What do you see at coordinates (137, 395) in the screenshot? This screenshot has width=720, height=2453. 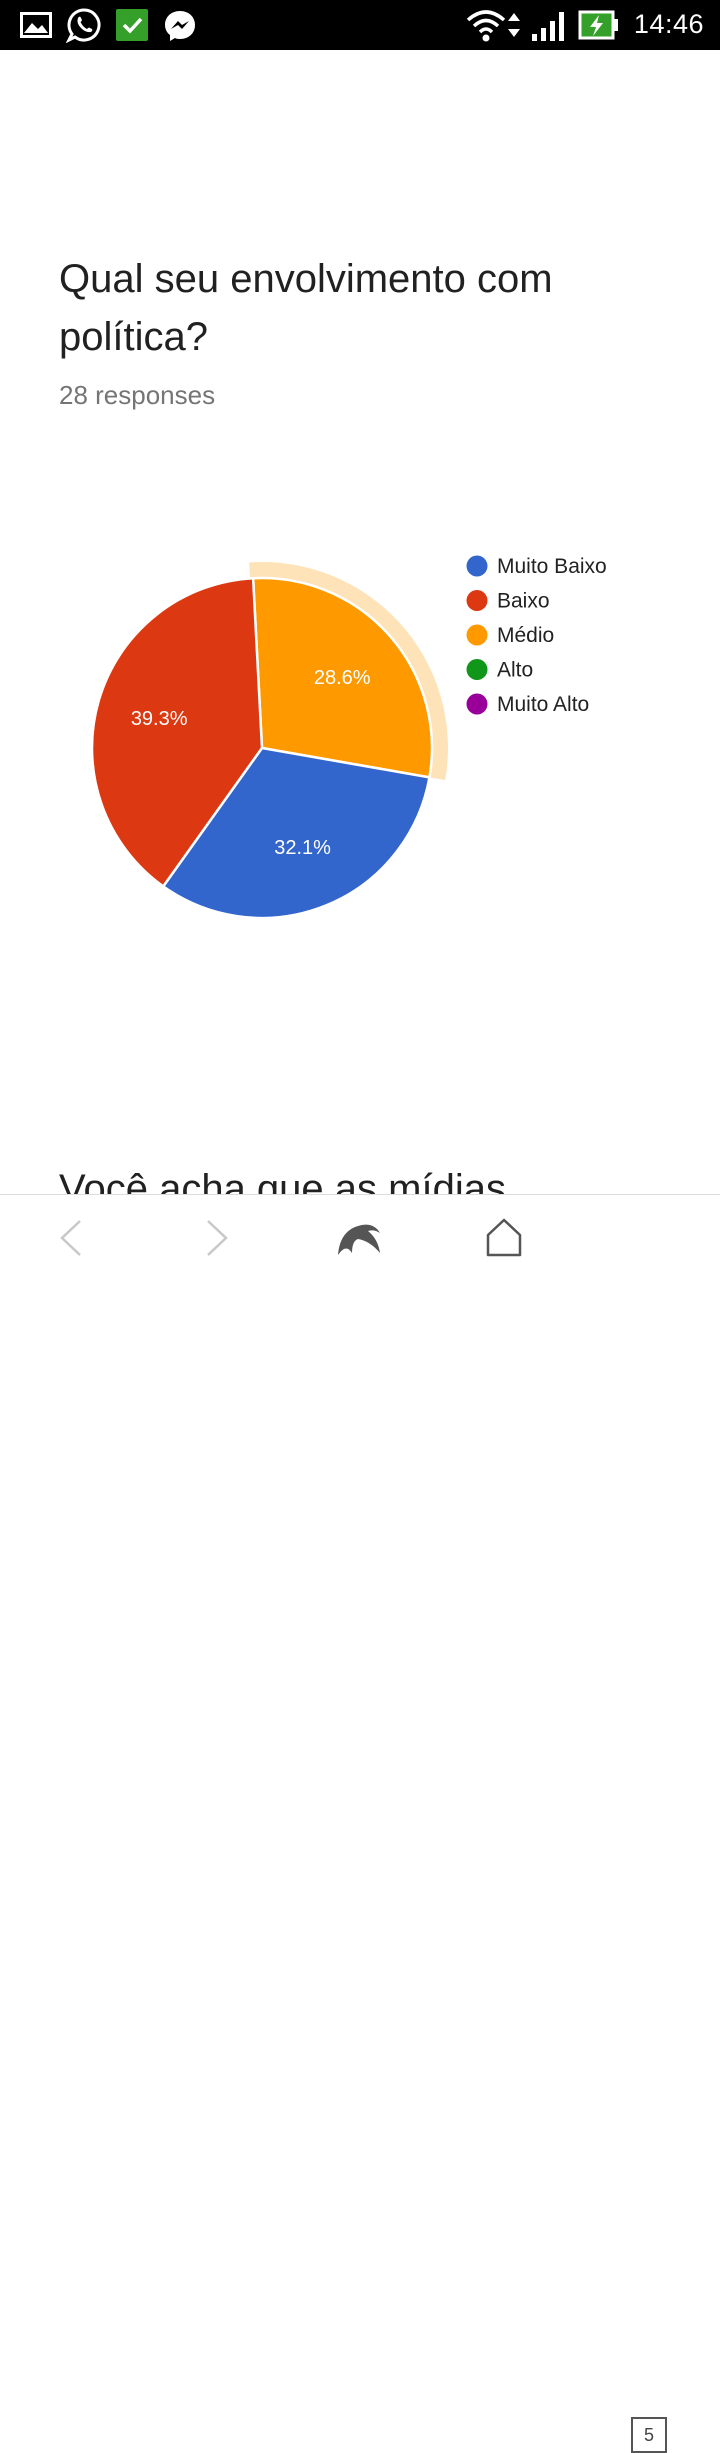 I see `response-count: 28 responses` at bounding box center [137, 395].